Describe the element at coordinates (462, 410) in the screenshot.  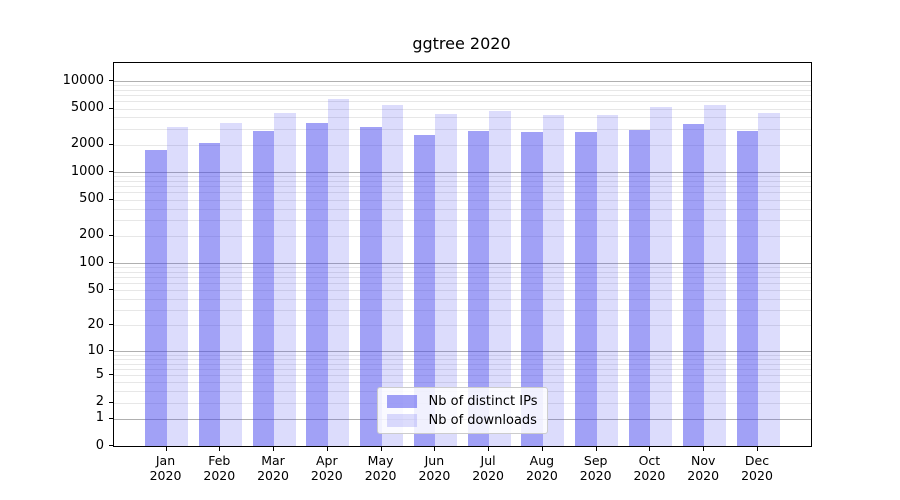
I see `legend: Nb of distinct IPs Nb of downloads` at that location.